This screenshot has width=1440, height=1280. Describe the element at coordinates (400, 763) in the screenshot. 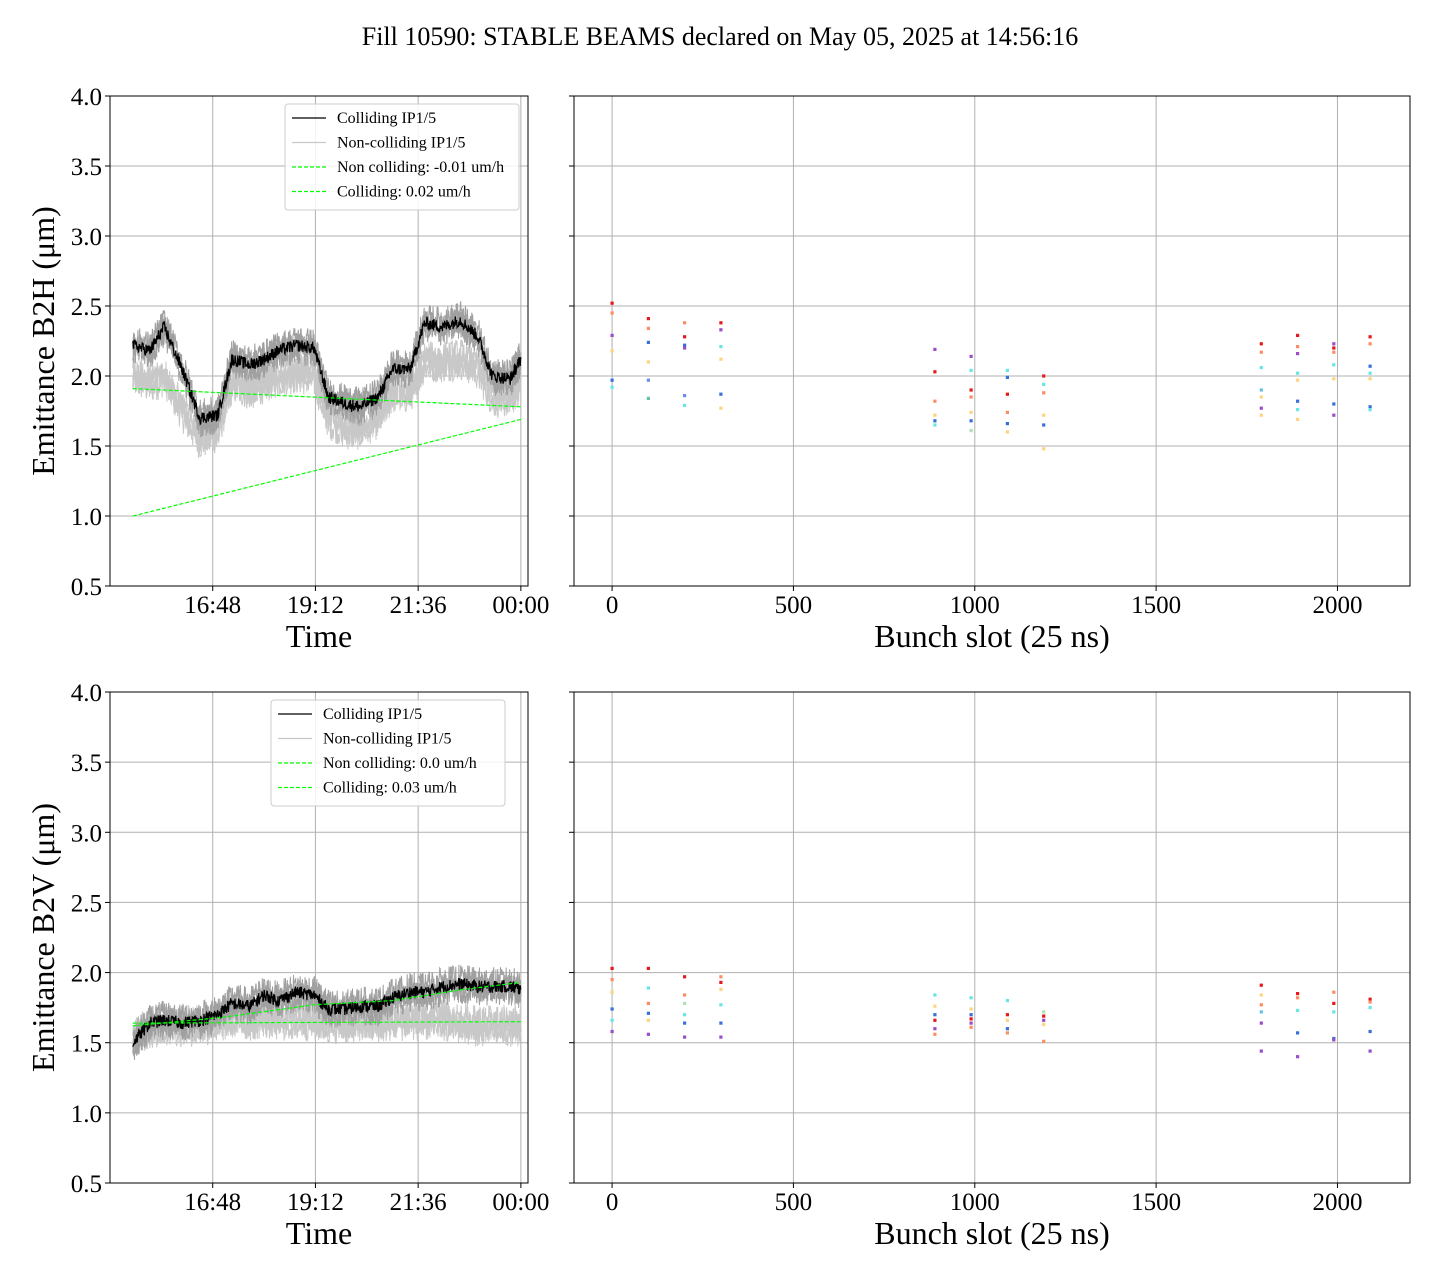

I see `legend-label: Non colliding: 0.0 um/h` at that location.